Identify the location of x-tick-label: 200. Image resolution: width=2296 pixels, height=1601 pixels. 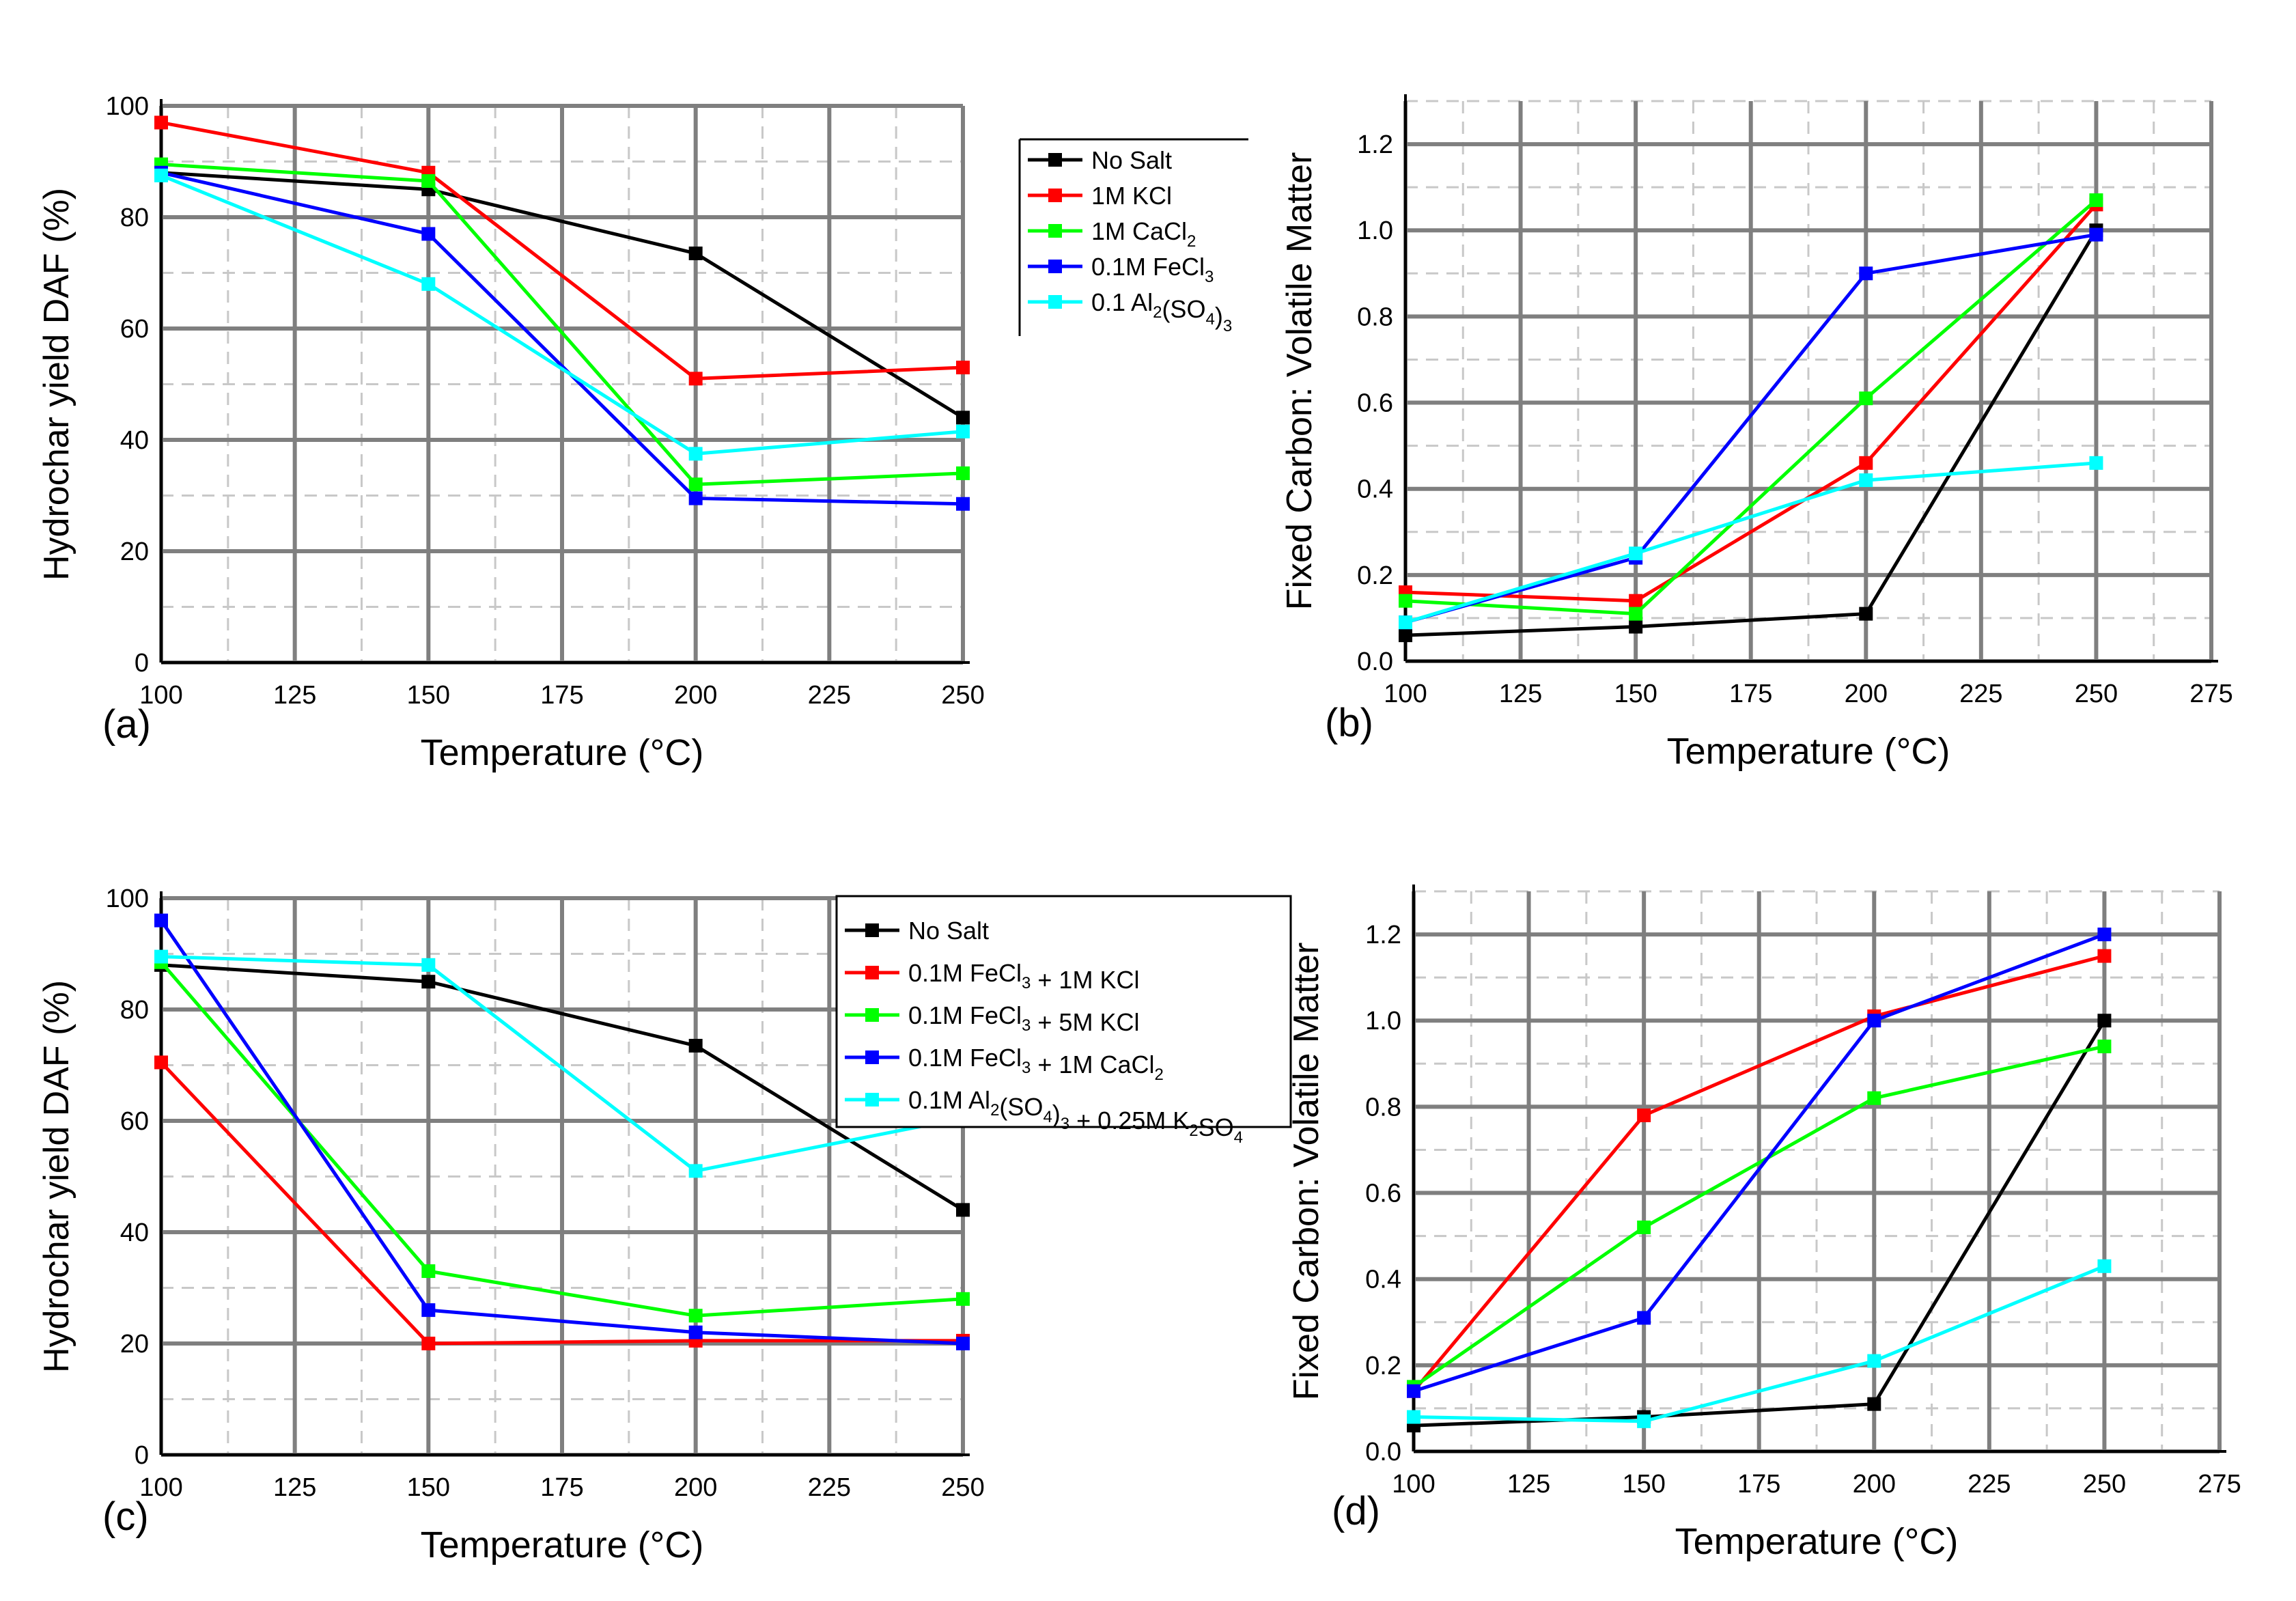
(695, 1487).